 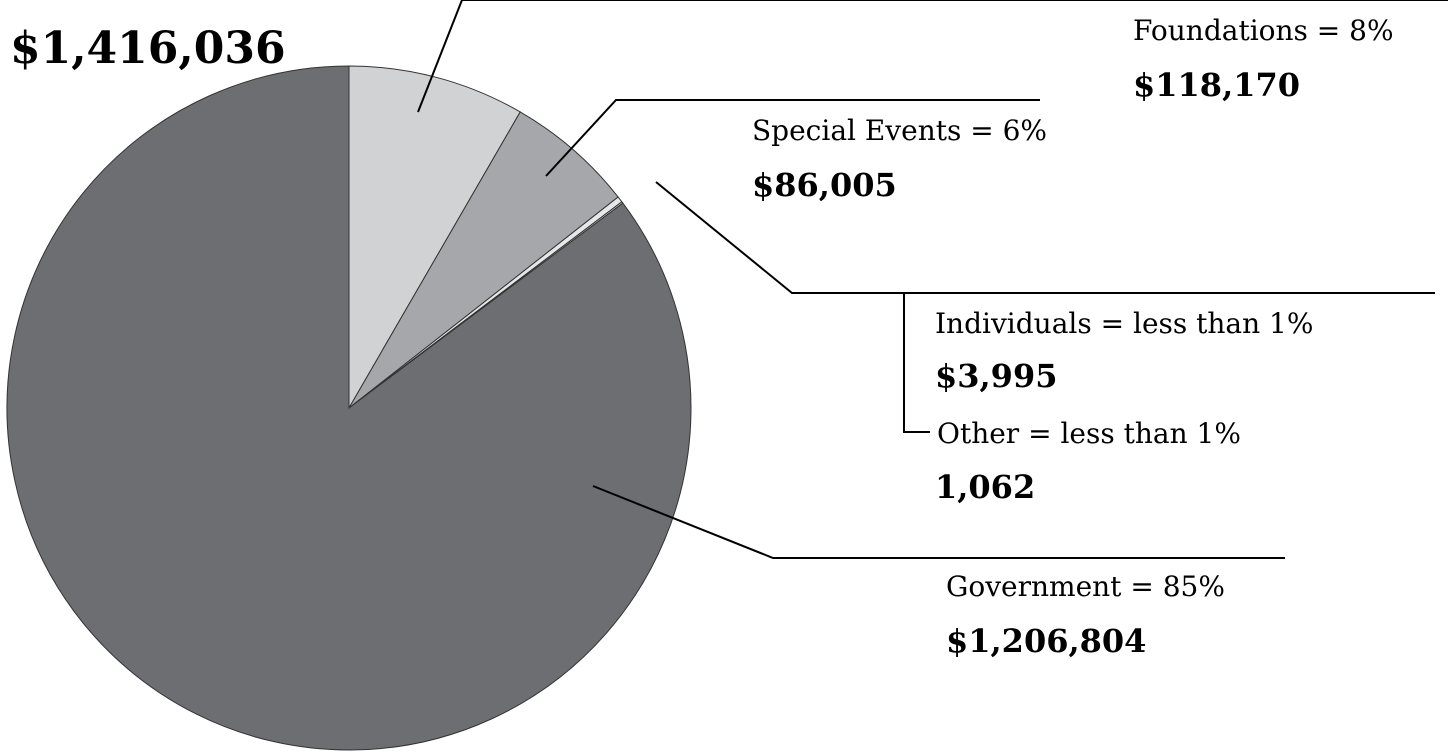 I want to click on leader-other, so click(x=916, y=363).